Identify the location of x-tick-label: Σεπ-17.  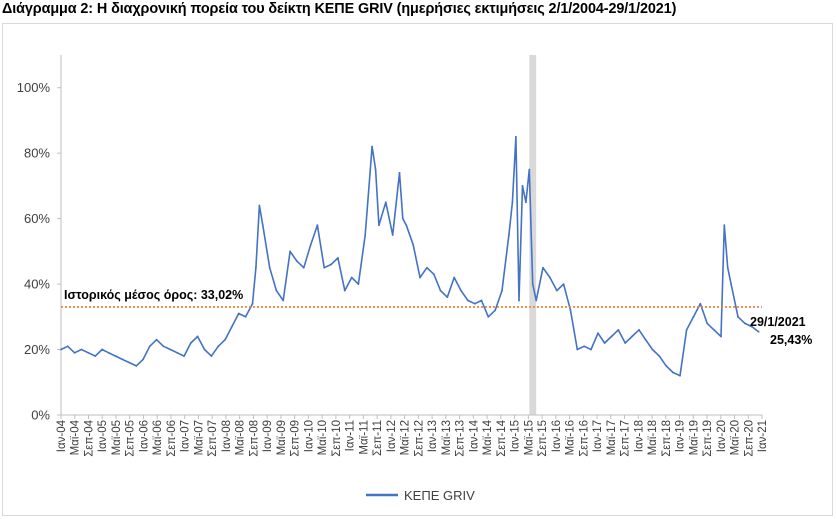
(626, 438).